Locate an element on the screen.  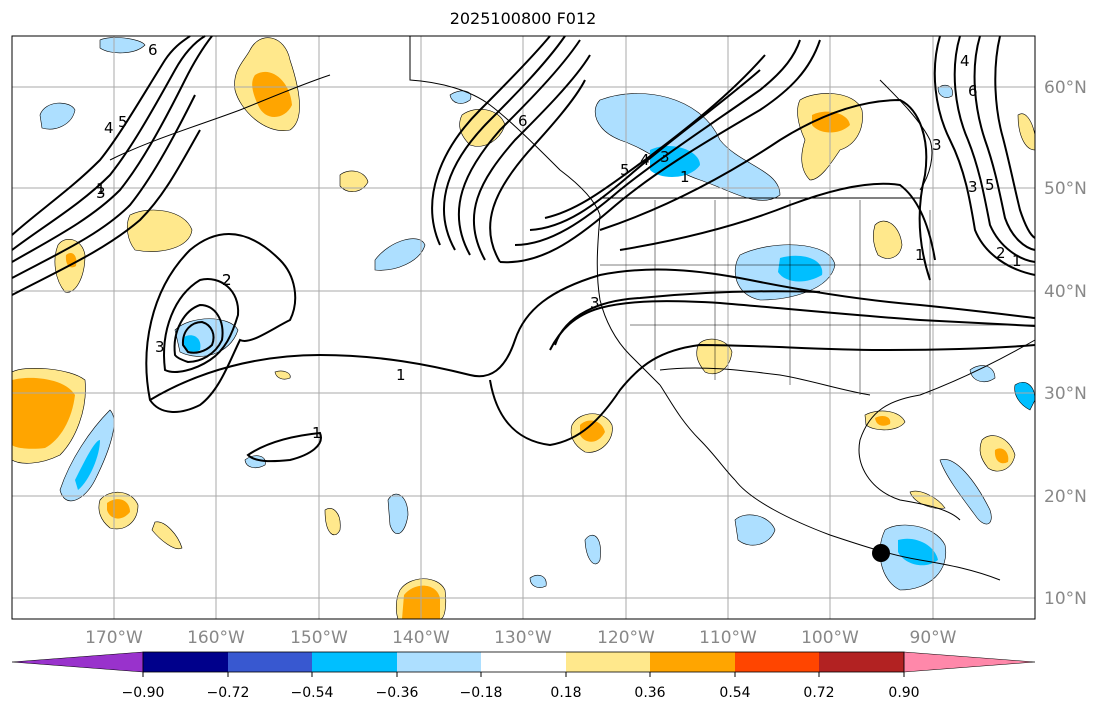
lon-label: 150°W is located at coordinates (319, 638).